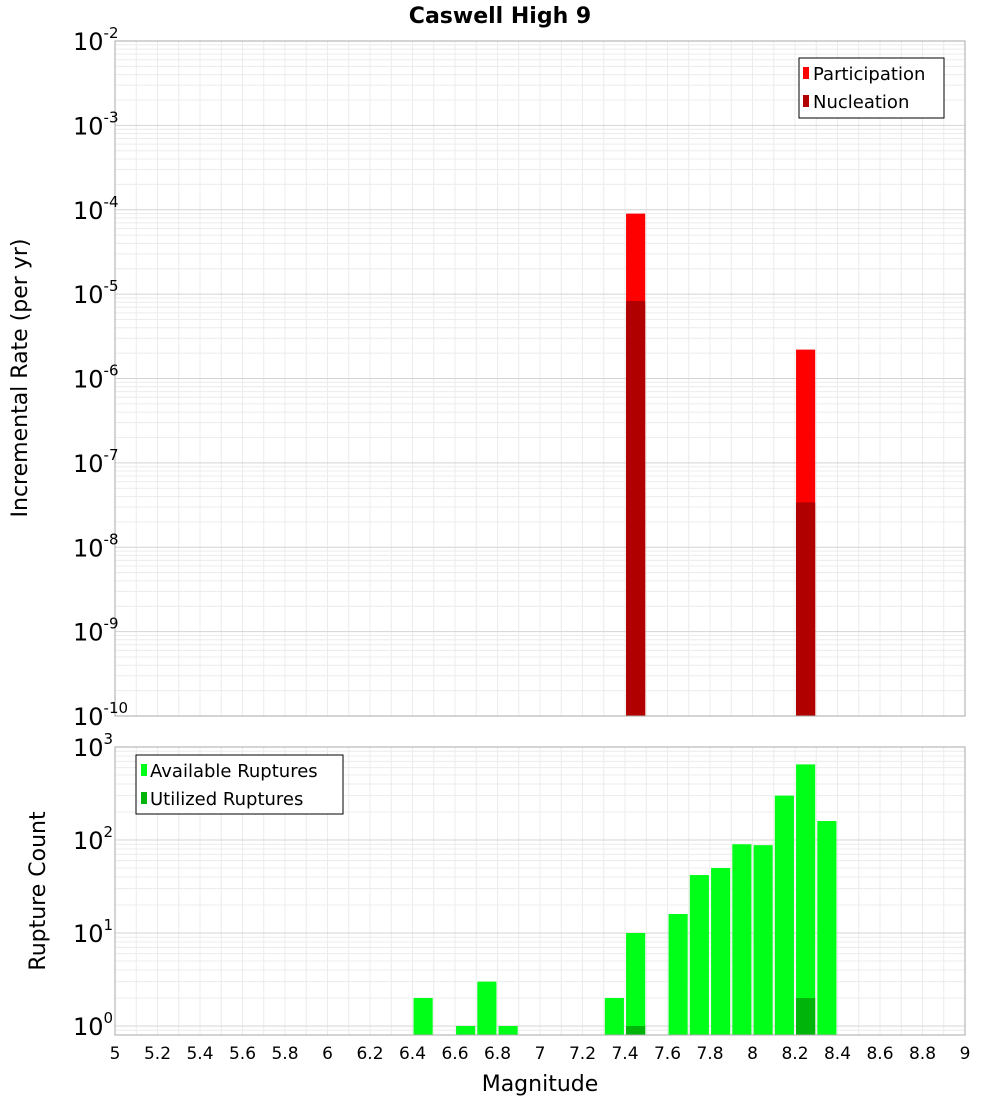 This screenshot has width=1000, height=1100. What do you see at coordinates (806, 101) in the screenshot?
I see `nucleation-legend-swatch` at bounding box center [806, 101].